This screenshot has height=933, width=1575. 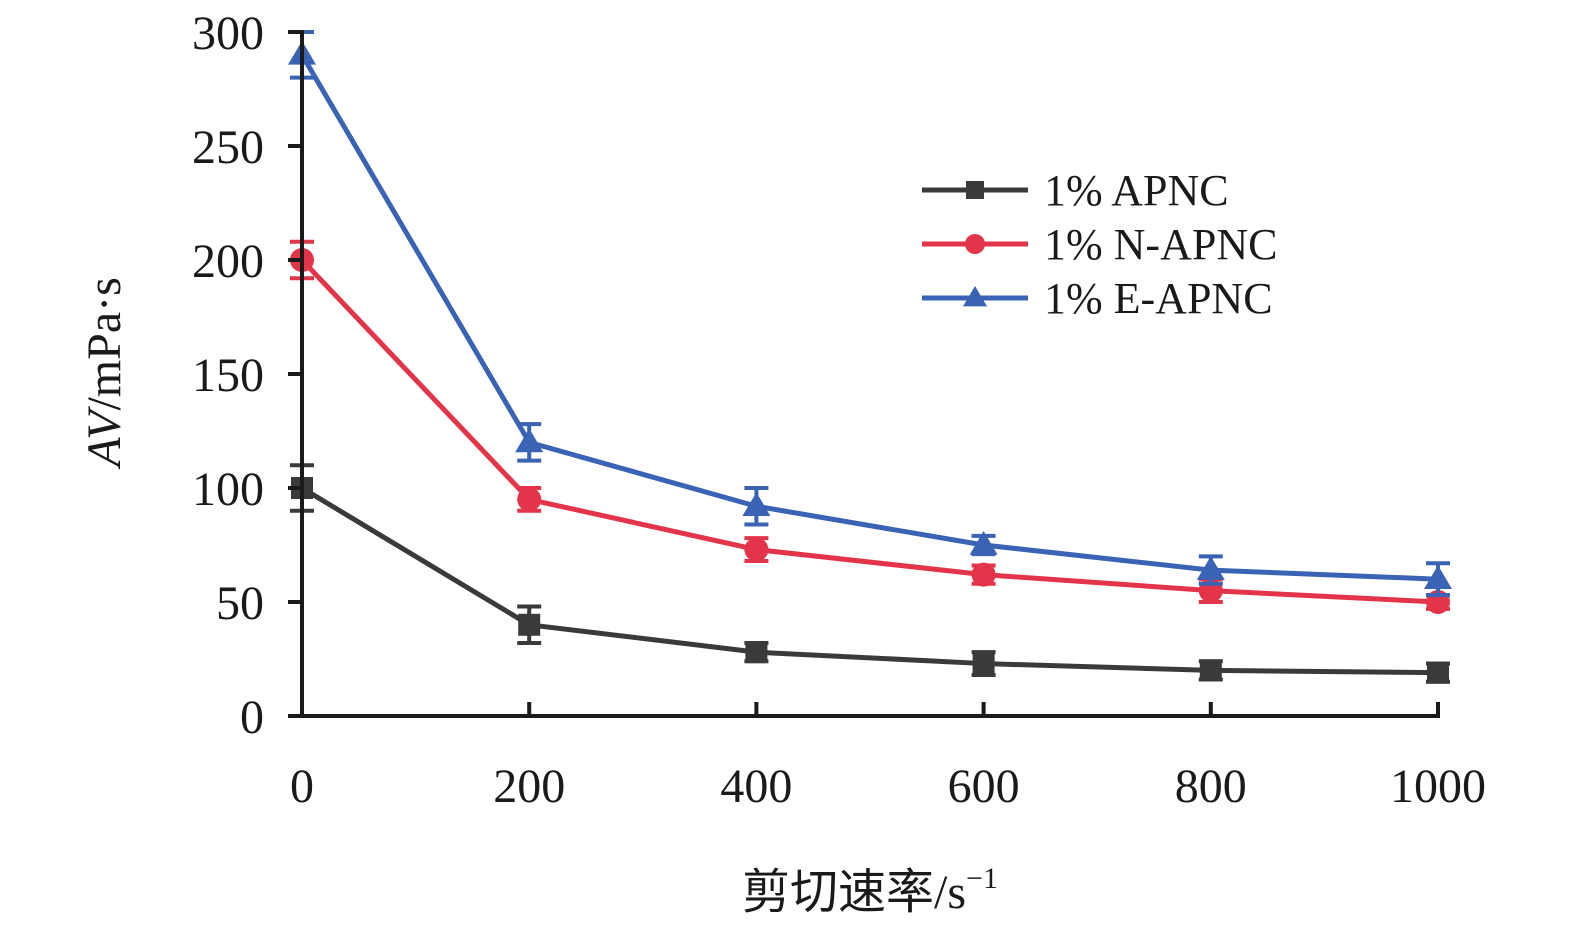 I want to click on legend: 1% APNC 1% N-APNC 1% E-APNC, so click(x=1099, y=244).